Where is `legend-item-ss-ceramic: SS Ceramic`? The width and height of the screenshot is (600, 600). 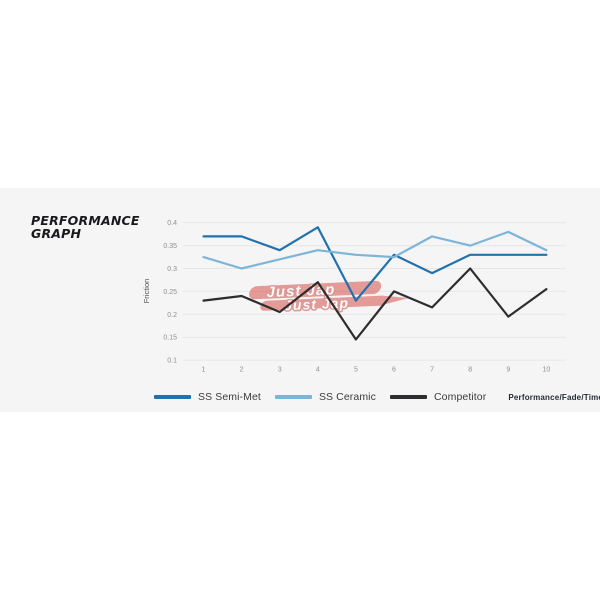 legend-item-ss-ceramic: SS Ceramic is located at coordinates (325, 397).